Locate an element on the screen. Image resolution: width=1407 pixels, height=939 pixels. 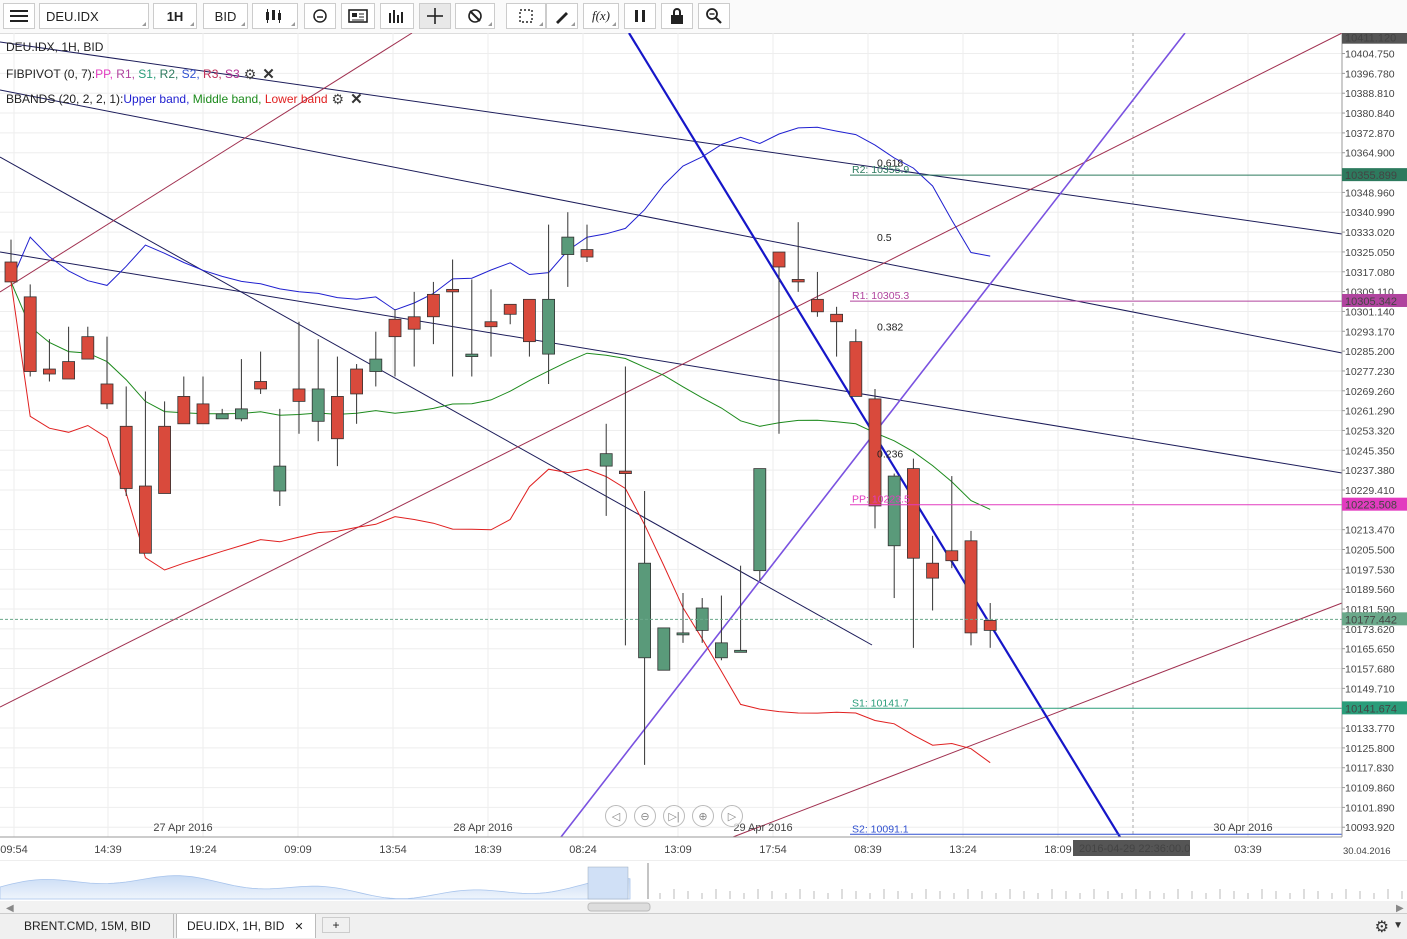
price-tick-label: 10109.860 is located at coordinates (1370, 789).